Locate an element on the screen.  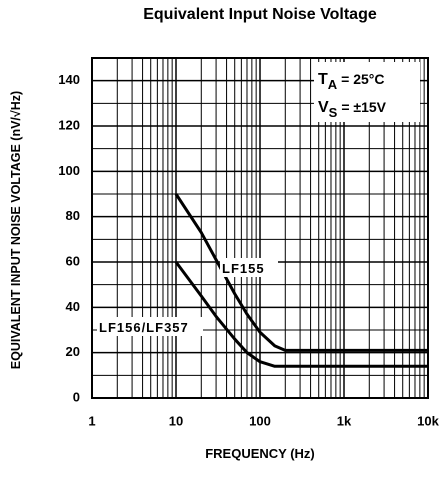
x-tick-label: 100 is located at coordinates (260, 420).